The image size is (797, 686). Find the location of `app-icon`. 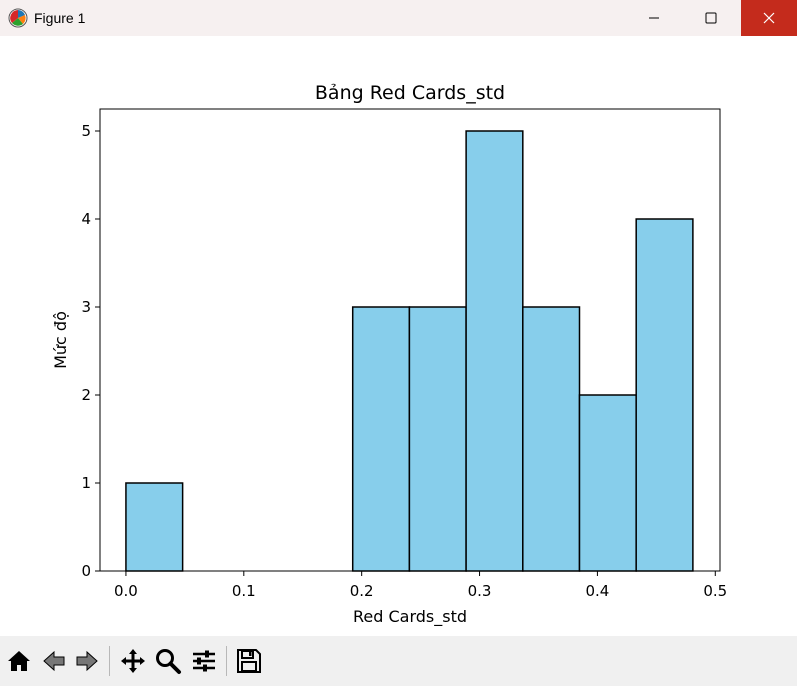

app-icon is located at coordinates (18, 18).